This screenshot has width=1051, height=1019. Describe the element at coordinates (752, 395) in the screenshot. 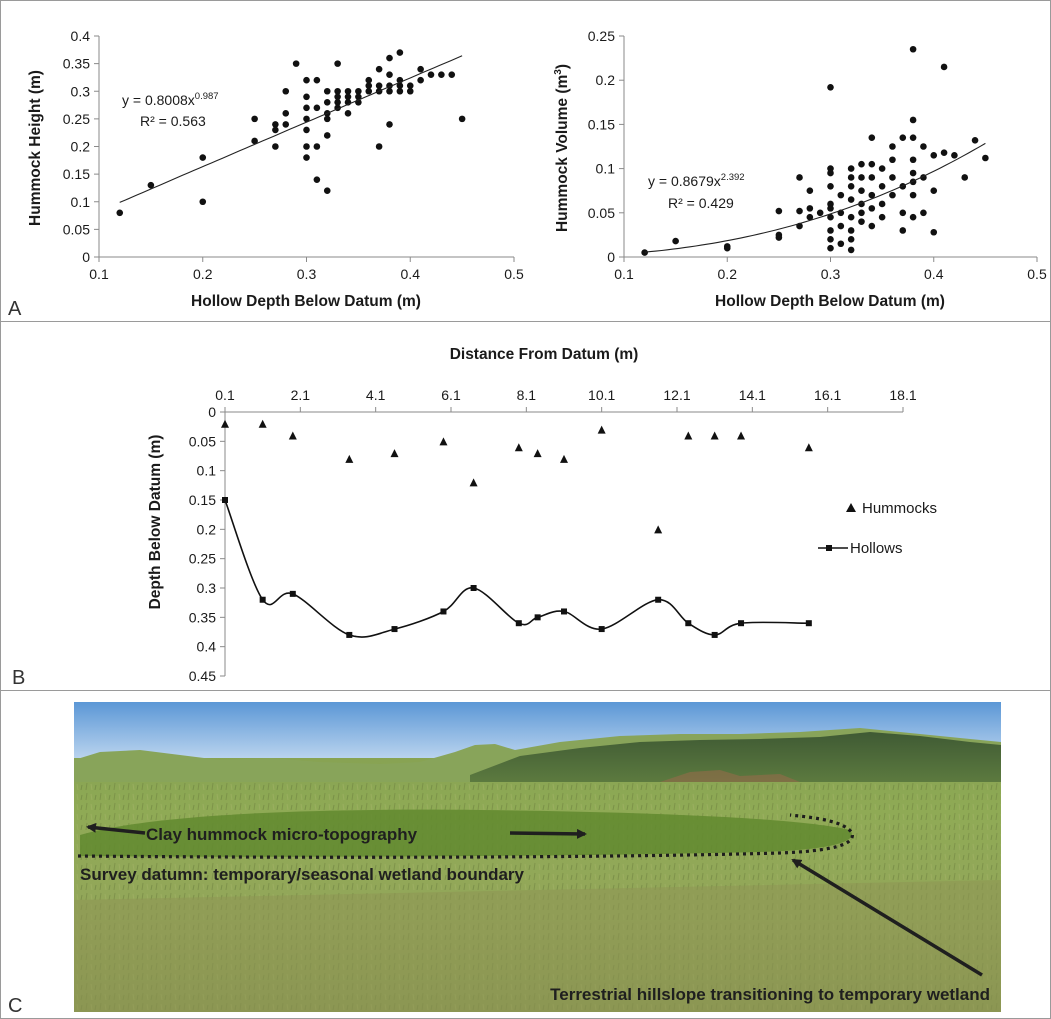

I see `x-tick-label: 14.1` at that location.